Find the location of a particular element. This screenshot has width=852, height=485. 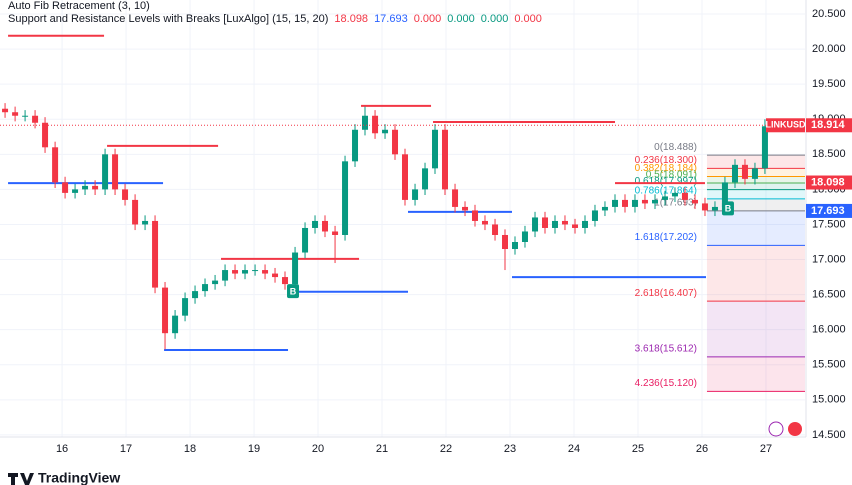

y-tick-label: 15.500 is located at coordinates (829, 365).